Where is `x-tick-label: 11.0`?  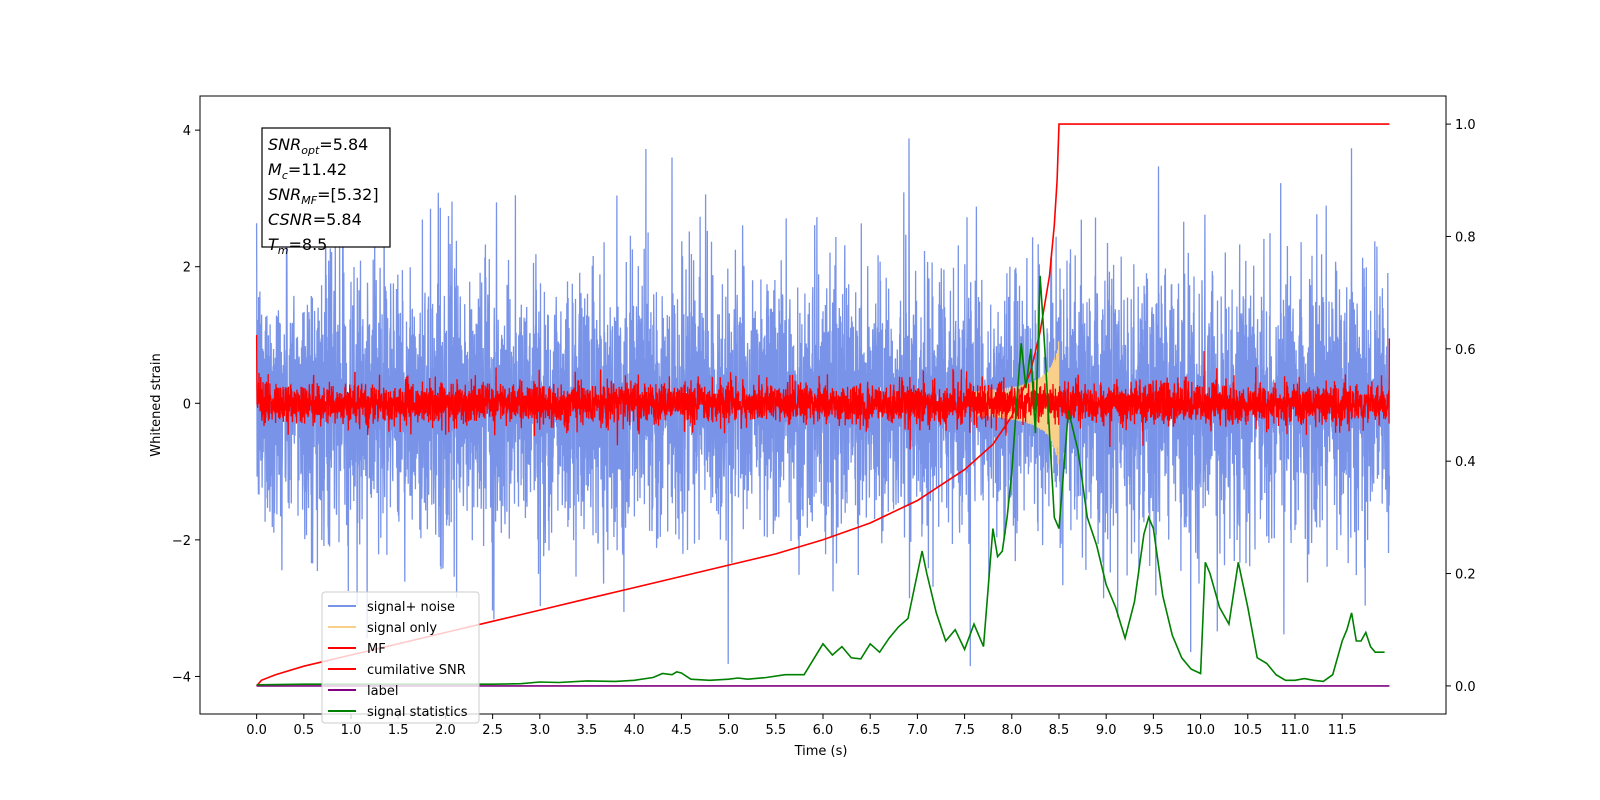
x-tick-label: 11.0 is located at coordinates (1294, 730).